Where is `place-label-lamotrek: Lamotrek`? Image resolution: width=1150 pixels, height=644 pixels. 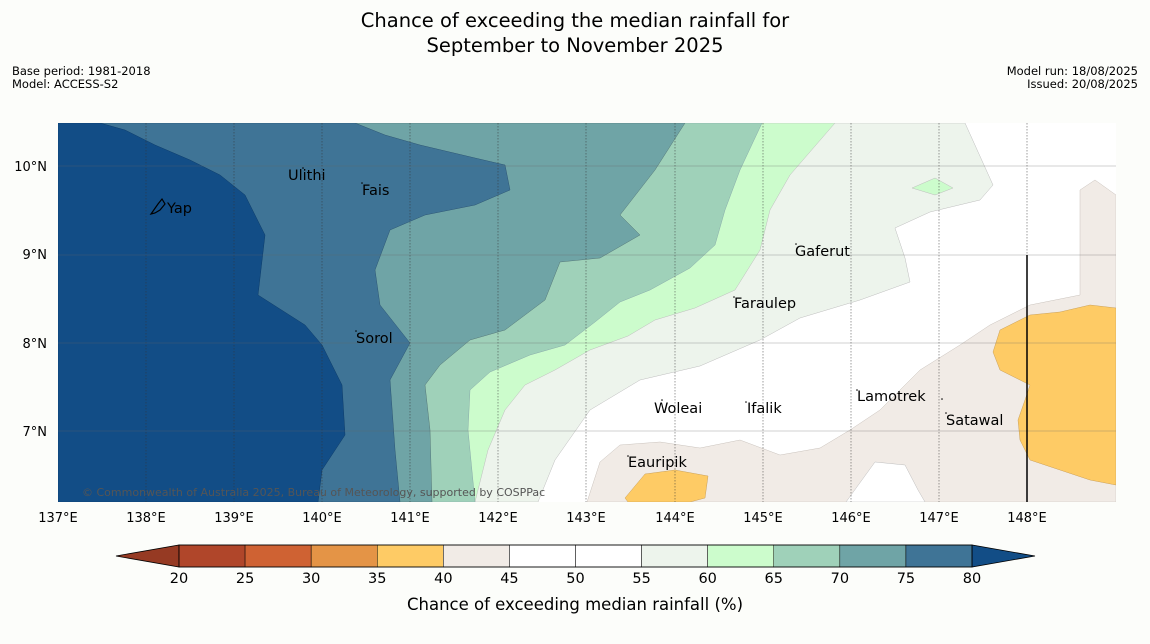
place-label-lamotrek: Lamotrek is located at coordinates (891, 397).